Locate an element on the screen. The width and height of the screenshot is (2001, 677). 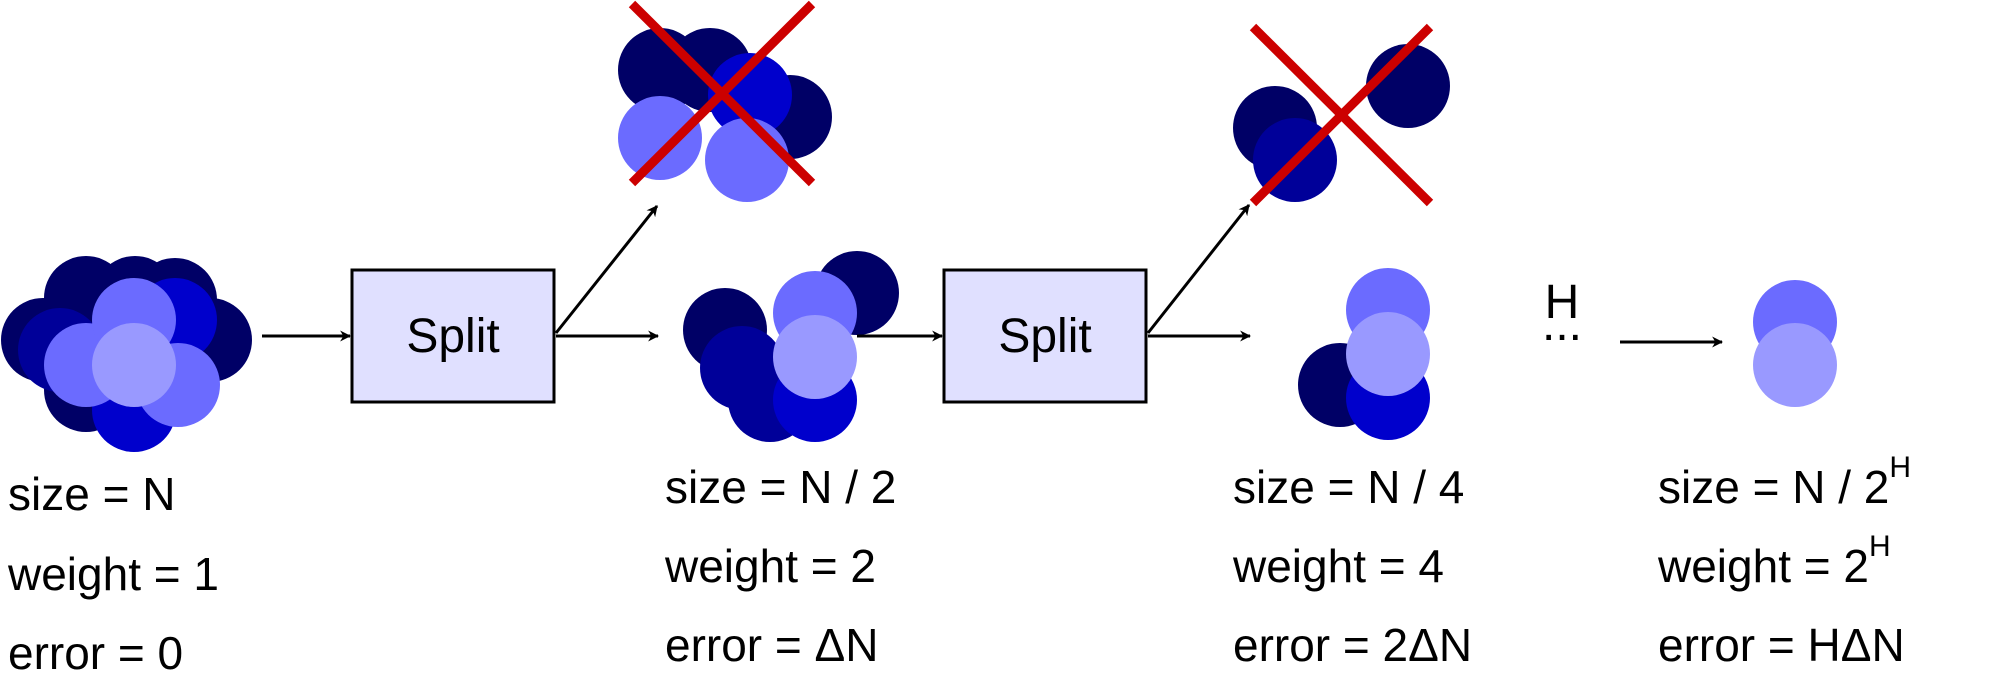
weight-label: weight = 2 is located at coordinates (770, 566).